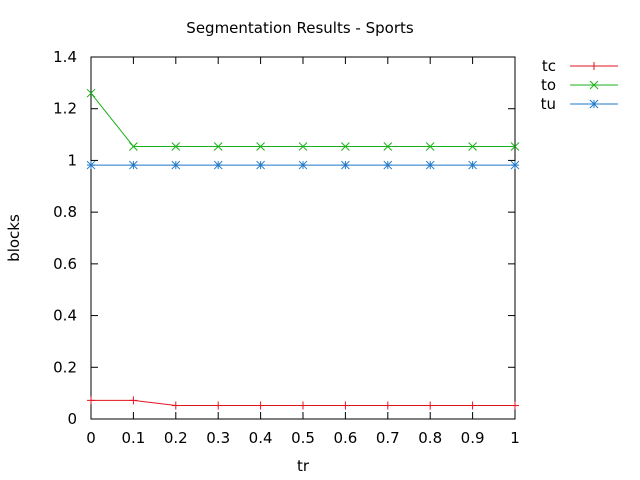 The image size is (640, 480). I want to click on series-to, so click(303, 119).